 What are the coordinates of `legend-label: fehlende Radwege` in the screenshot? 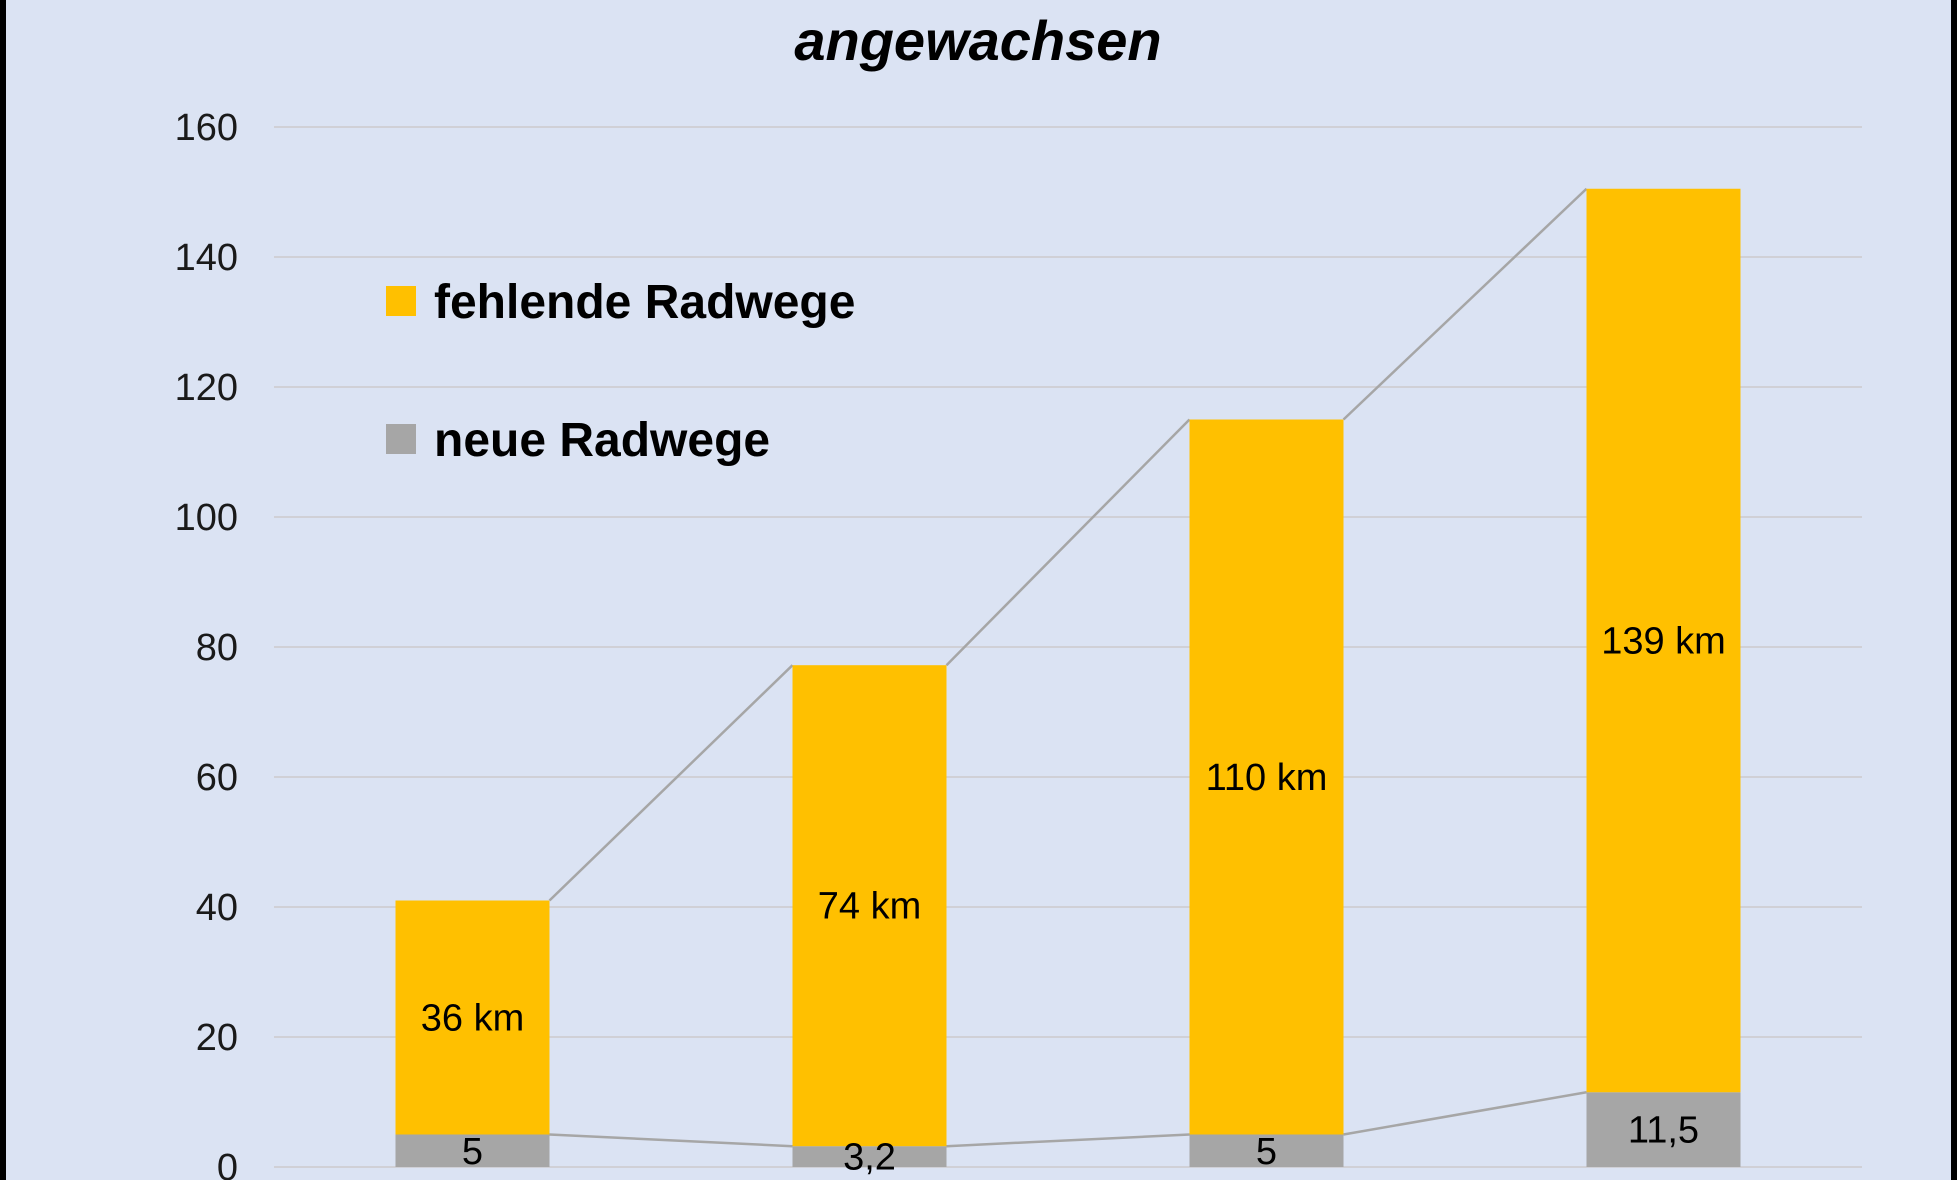 It's located at (644, 302).